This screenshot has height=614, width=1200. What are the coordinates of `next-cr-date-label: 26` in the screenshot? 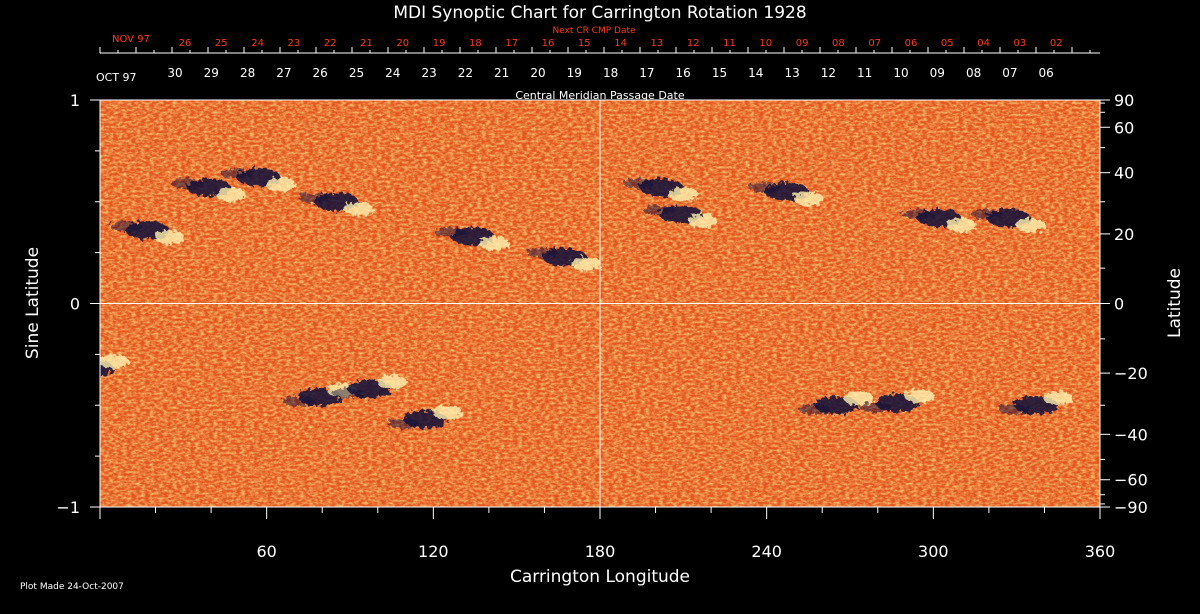 It's located at (185, 43).